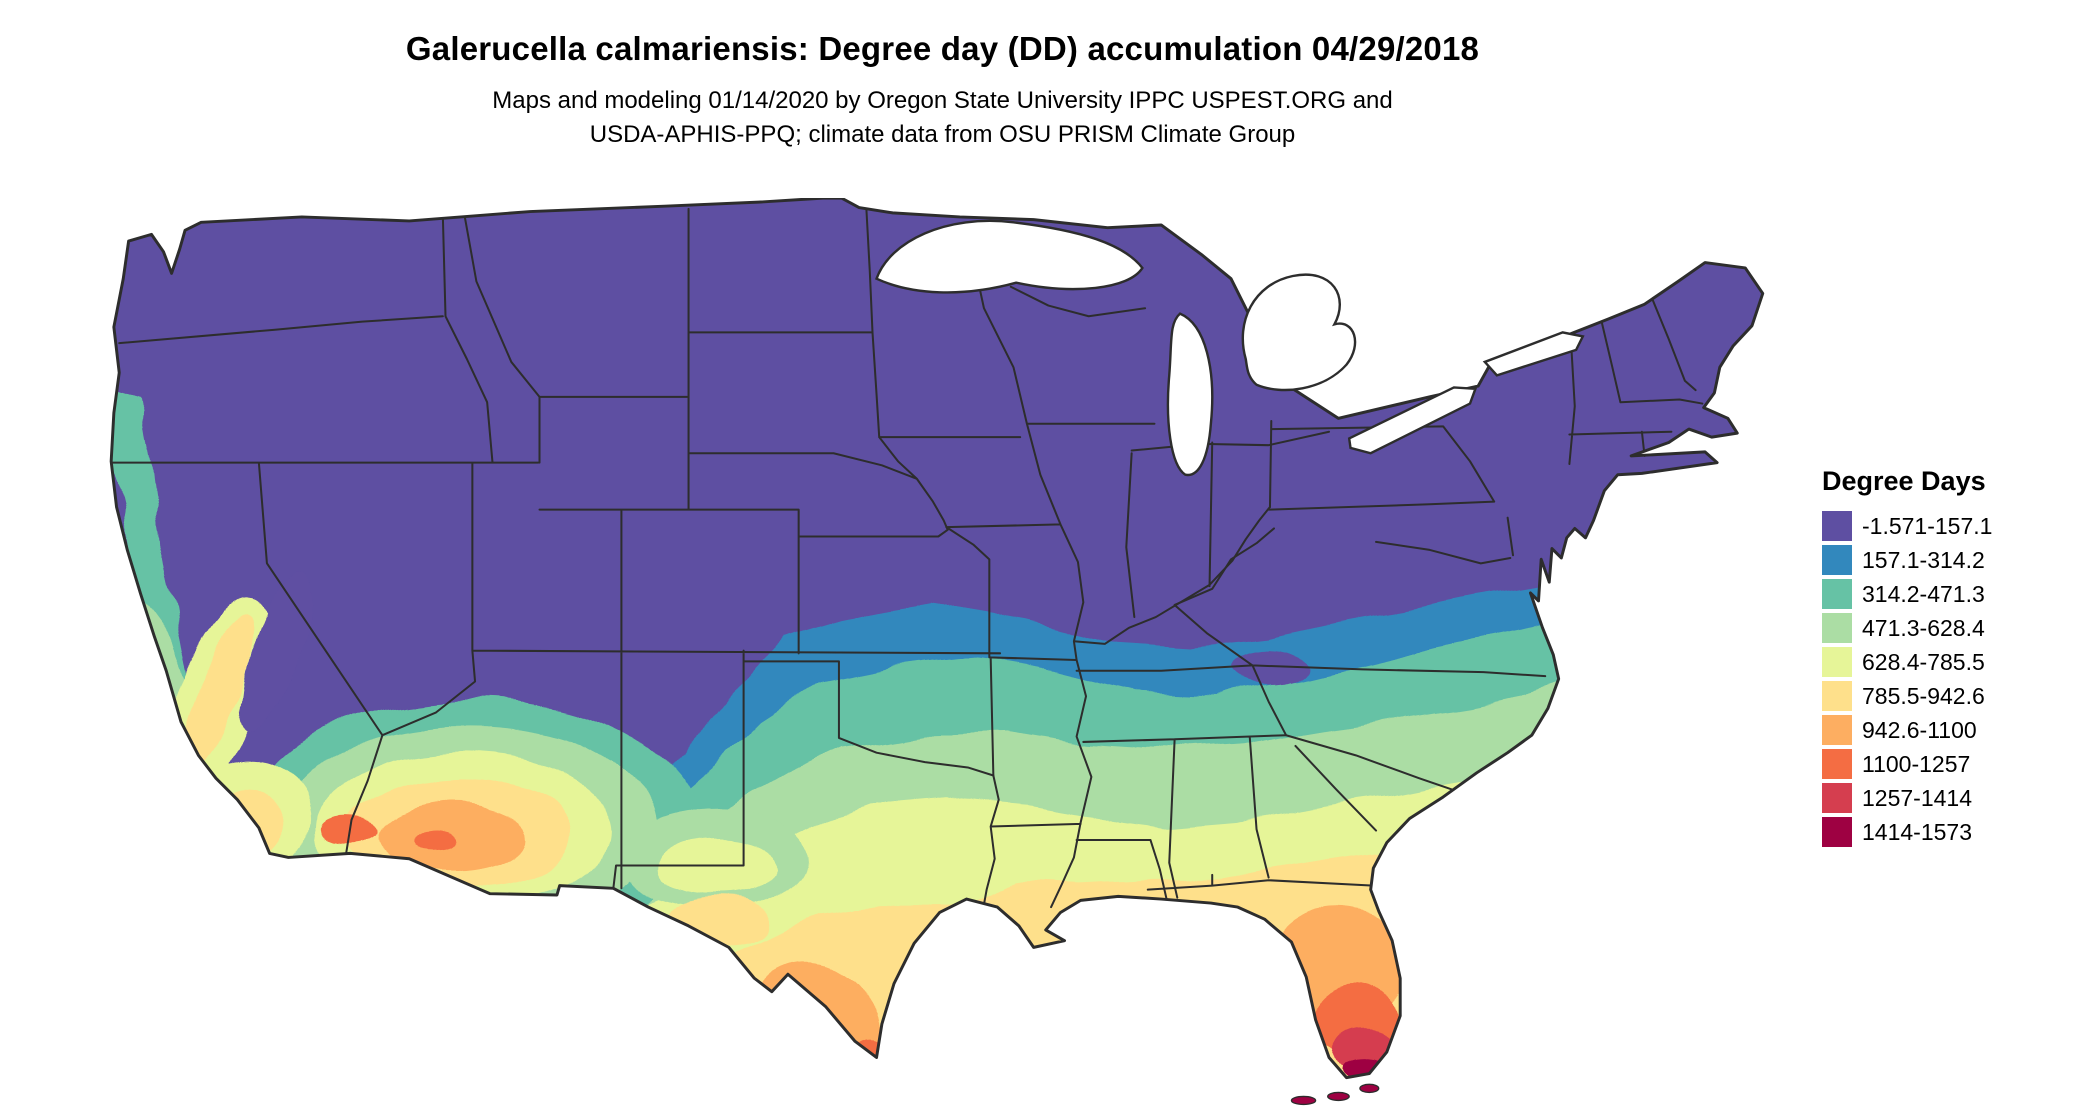  Describe the element at coordinates (1412, 420) in the screenshot. I see `lake-erie` at that location.